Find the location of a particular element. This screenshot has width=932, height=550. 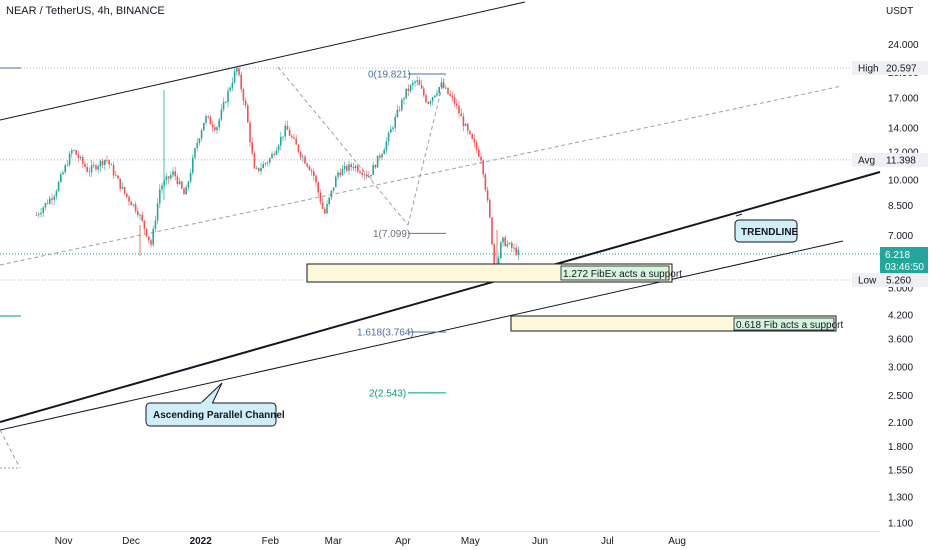

price-level-value-tag is located at coordinates (905, 68).